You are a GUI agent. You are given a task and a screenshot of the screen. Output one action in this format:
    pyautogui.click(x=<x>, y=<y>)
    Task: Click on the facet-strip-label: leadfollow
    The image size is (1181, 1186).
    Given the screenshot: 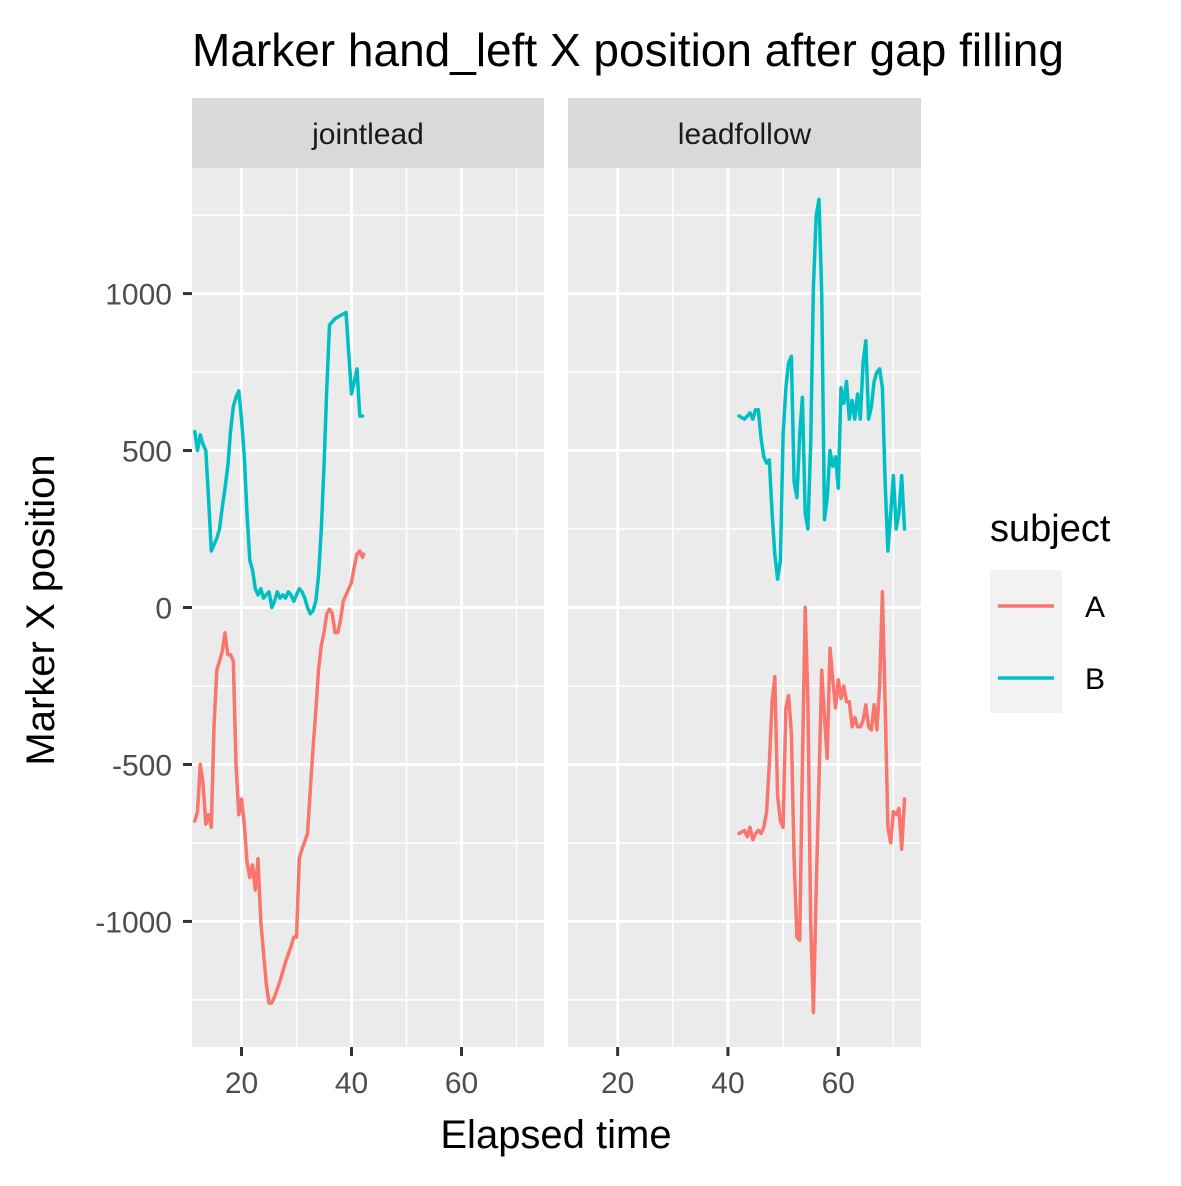 What is the action you would take?
    pyautogui.click(x=745, y=134)
    